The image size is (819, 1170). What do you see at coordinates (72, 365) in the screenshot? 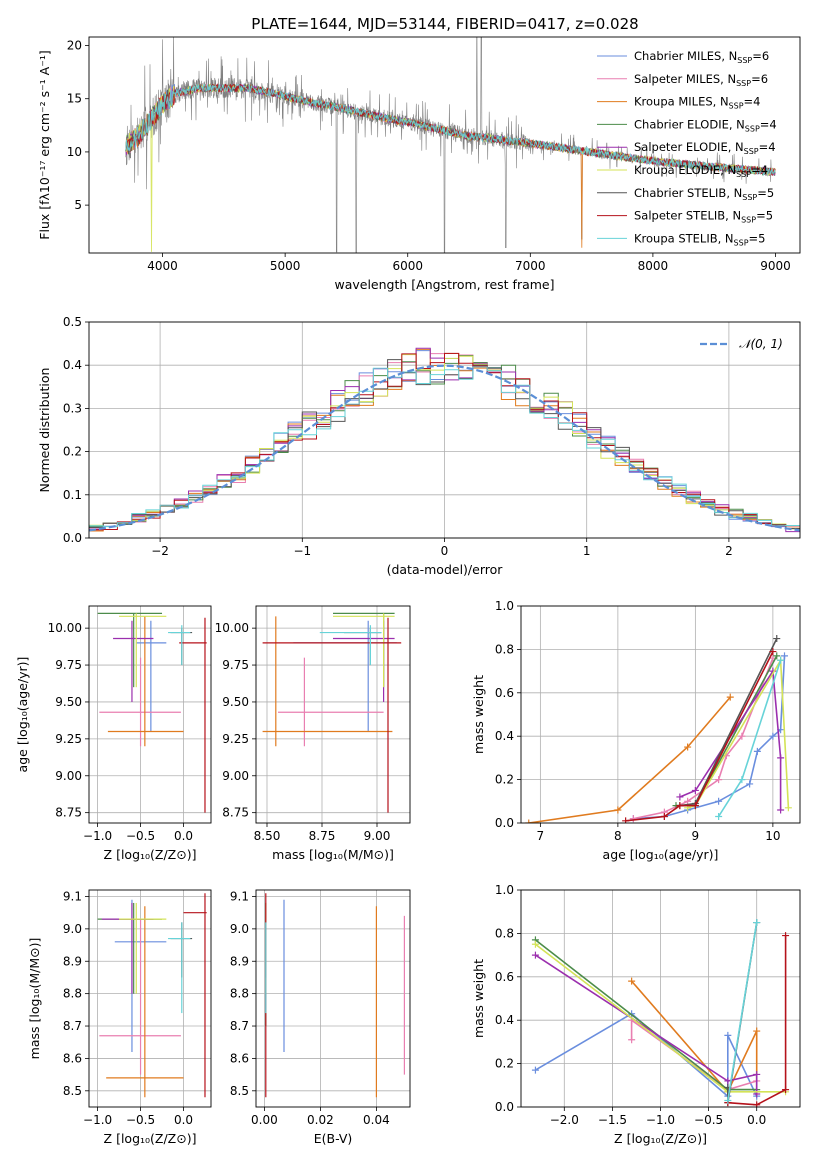
I see `y-tick-label: 0.4` at bounding box center [72, 365].